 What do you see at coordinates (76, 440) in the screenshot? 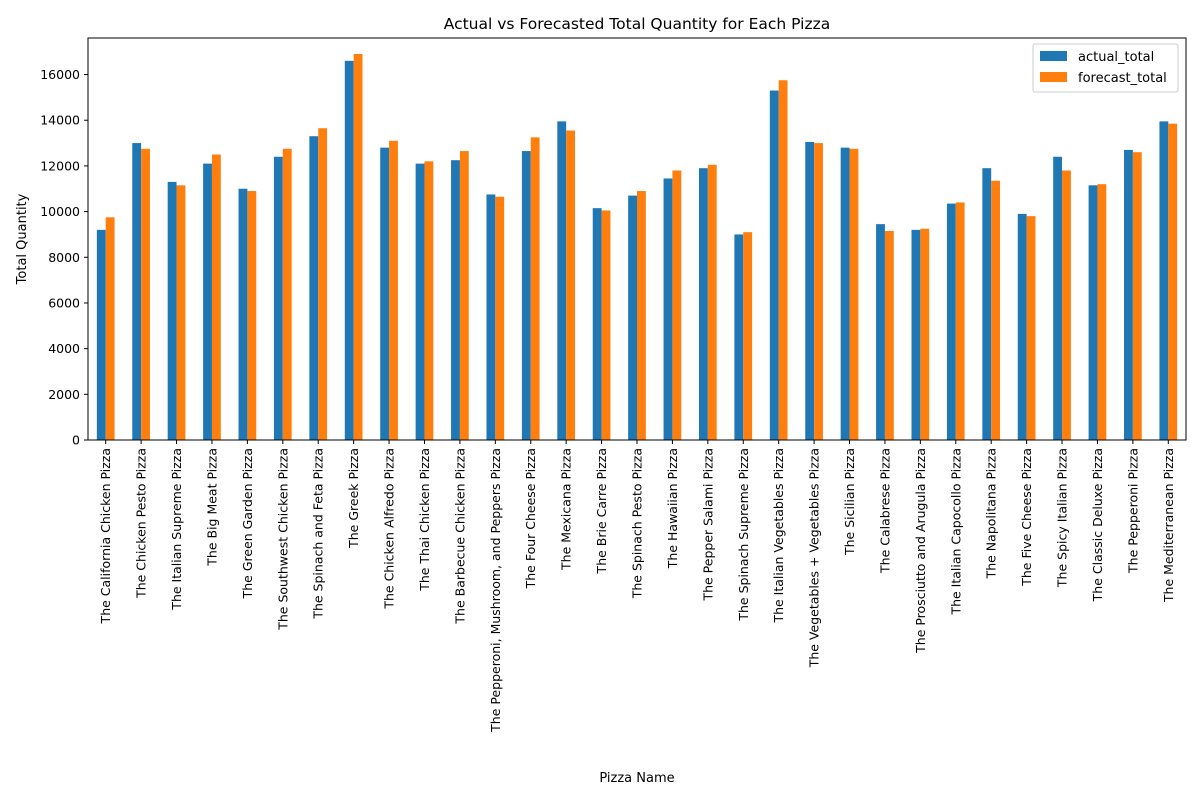
I see `y-tick-label: 0` at bounding box center [76, 440].